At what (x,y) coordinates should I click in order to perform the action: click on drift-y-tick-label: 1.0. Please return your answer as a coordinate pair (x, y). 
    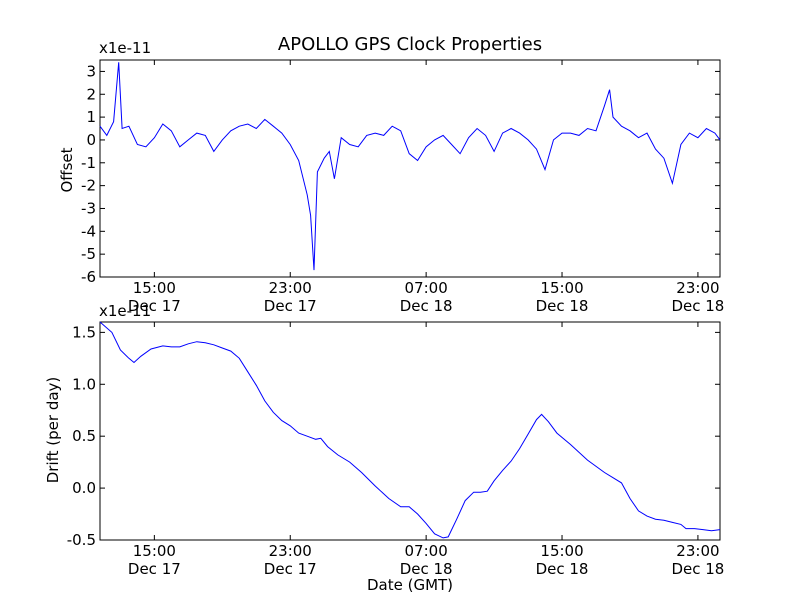
    Looking at the image, I should click on (84, 384).